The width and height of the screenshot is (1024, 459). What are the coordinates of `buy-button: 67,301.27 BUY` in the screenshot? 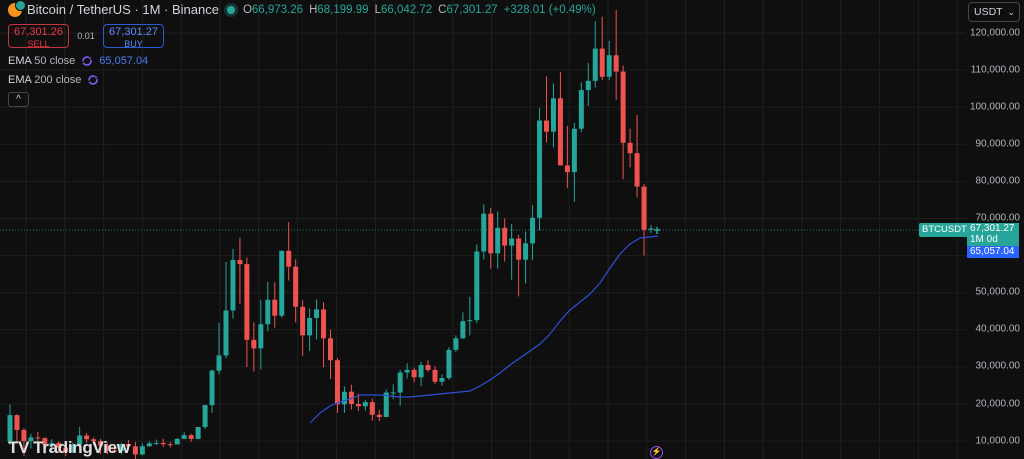 It's located at (133, 36).